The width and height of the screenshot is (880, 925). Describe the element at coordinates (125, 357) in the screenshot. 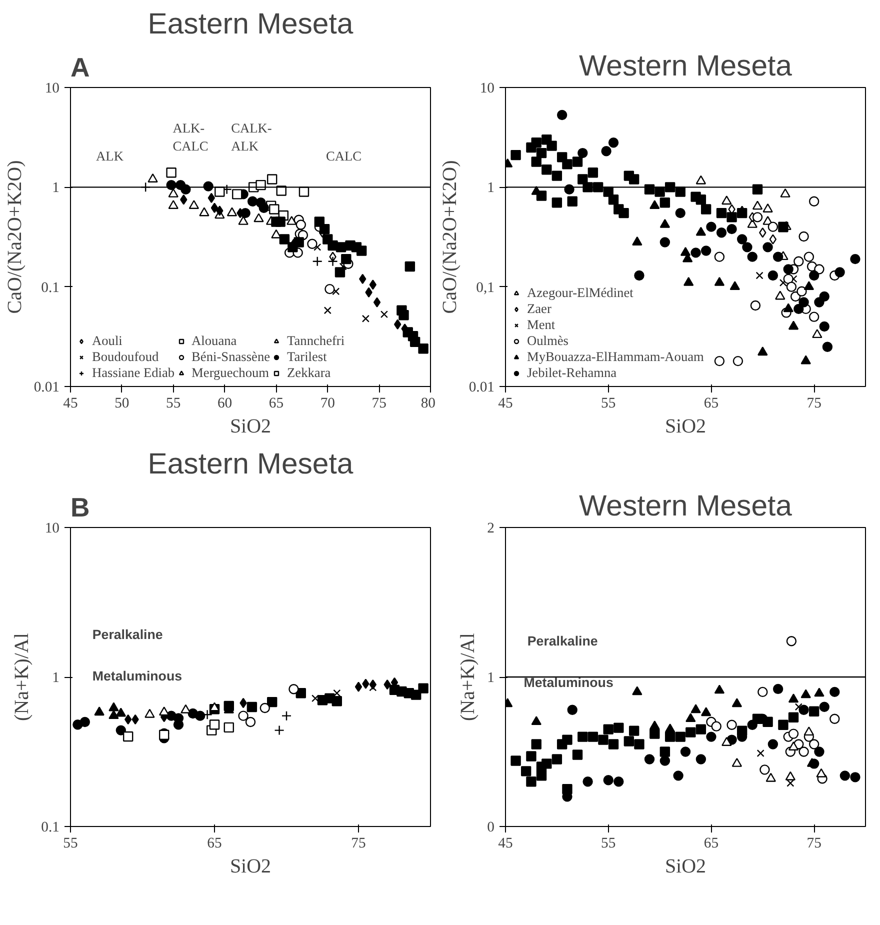

I see `legend-label: Boudoufoud` at that location.